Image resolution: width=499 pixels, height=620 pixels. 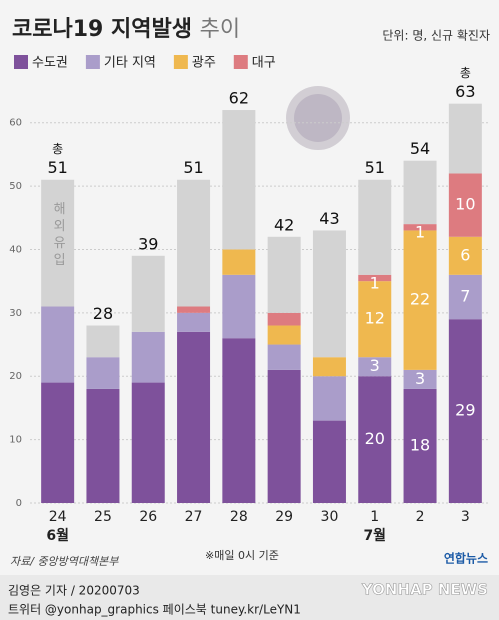 I want to click on total-label: 63, so click(x=465, y=91).